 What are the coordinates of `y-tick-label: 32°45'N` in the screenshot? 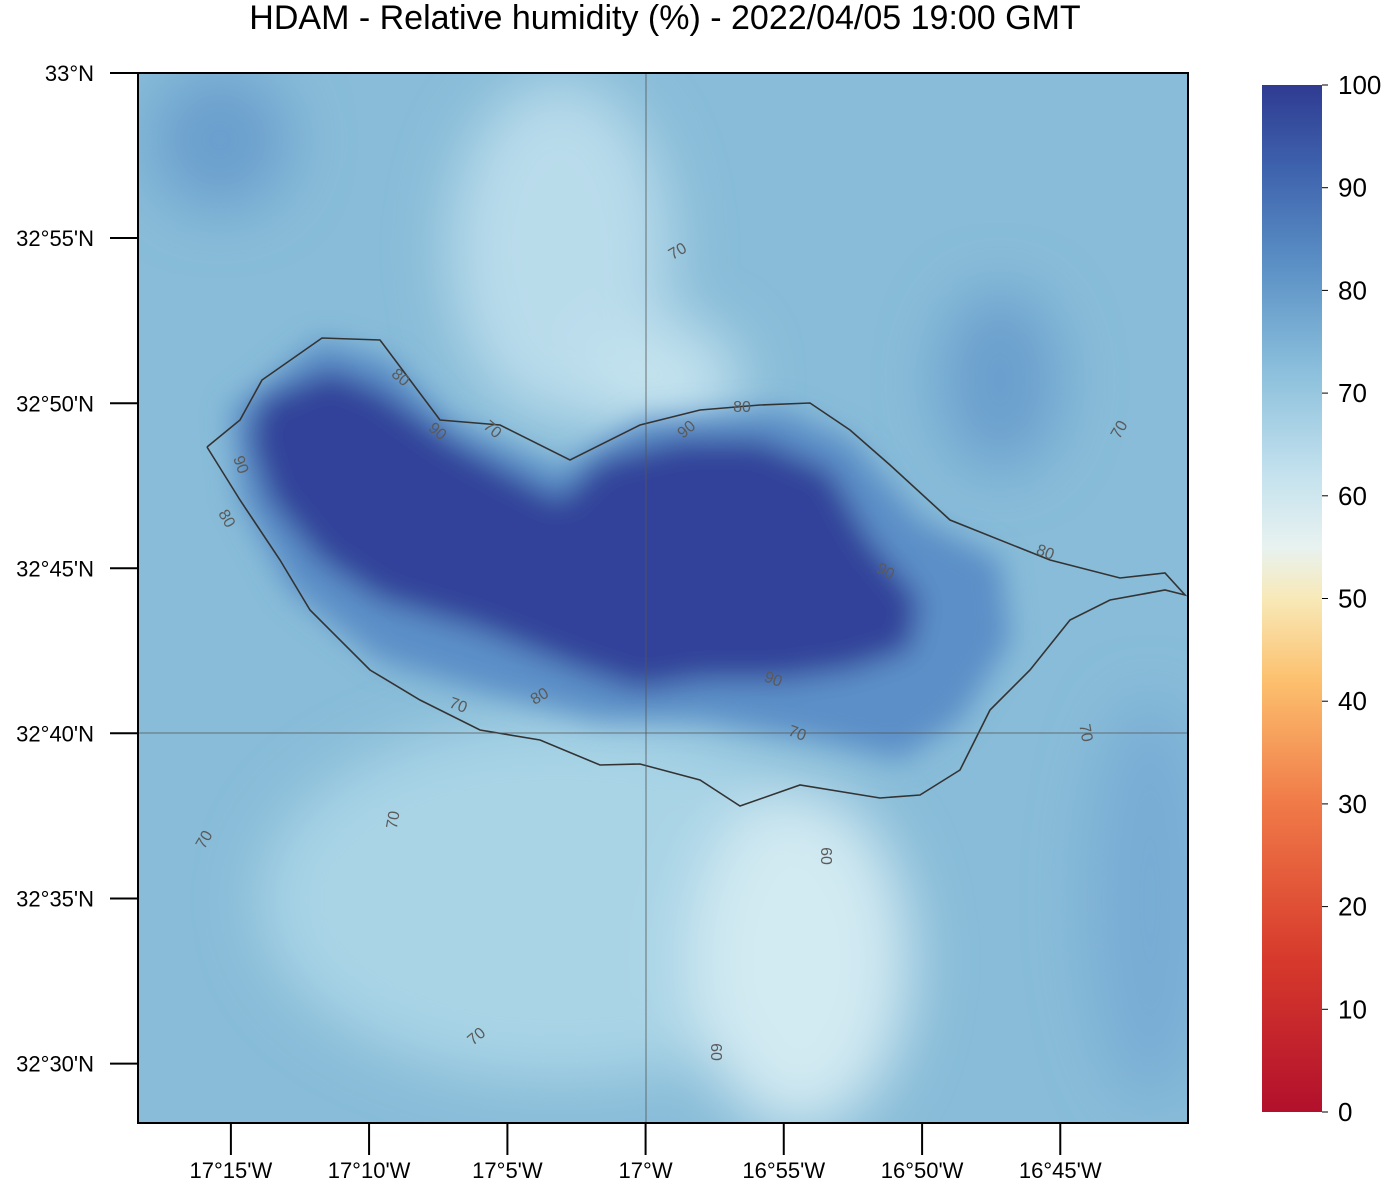 It's located at (55, 568).